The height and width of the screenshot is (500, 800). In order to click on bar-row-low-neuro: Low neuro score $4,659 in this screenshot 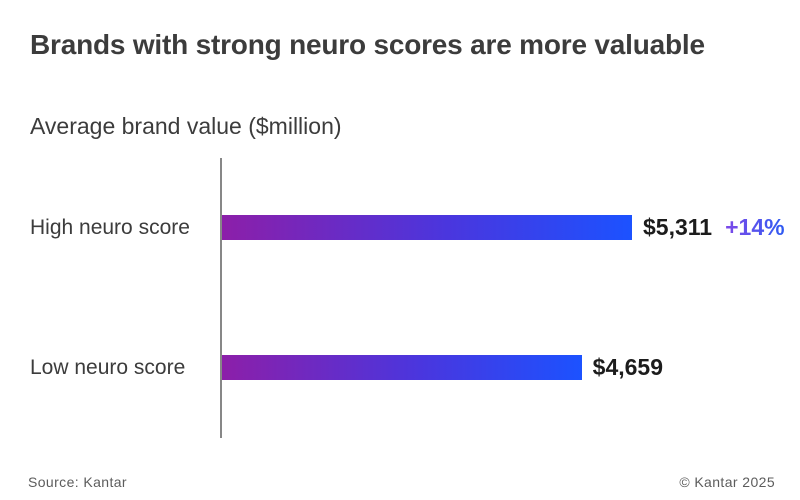, I will do `click(400, 367)`.